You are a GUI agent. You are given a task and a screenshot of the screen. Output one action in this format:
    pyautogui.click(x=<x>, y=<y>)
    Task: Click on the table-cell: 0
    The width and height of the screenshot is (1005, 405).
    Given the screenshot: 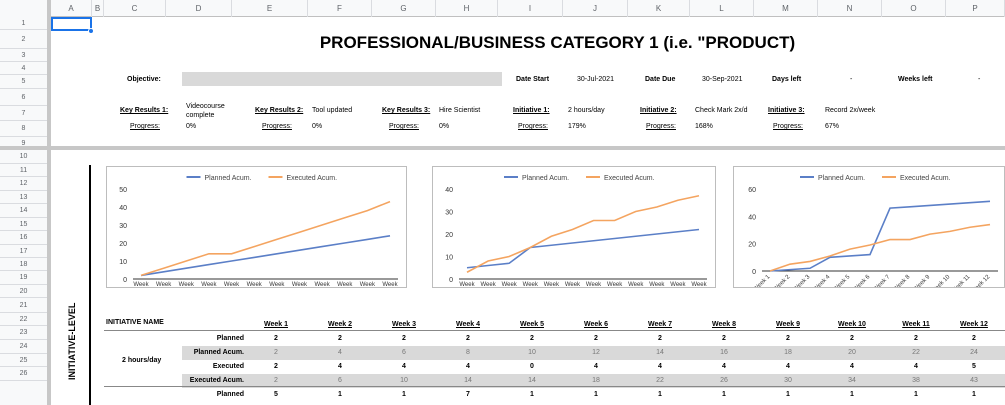 What is the action you would take?
    pyautogui.click(x=532, y=366)
    